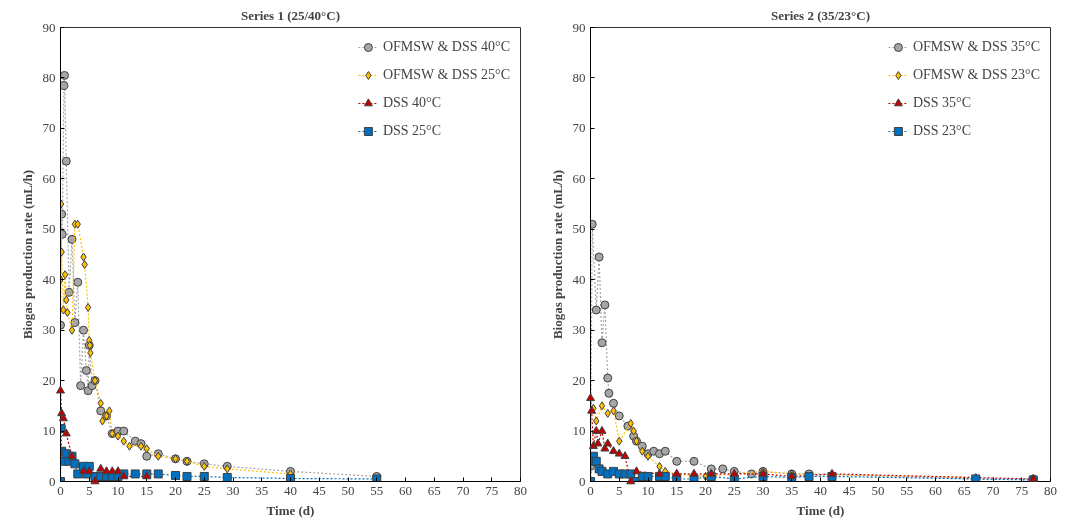  What do you see at coordinates (446, 75) in the screenshot?
I see `legend-label: OFMSW & DSS 25°C` at bounding box center [446, 75].